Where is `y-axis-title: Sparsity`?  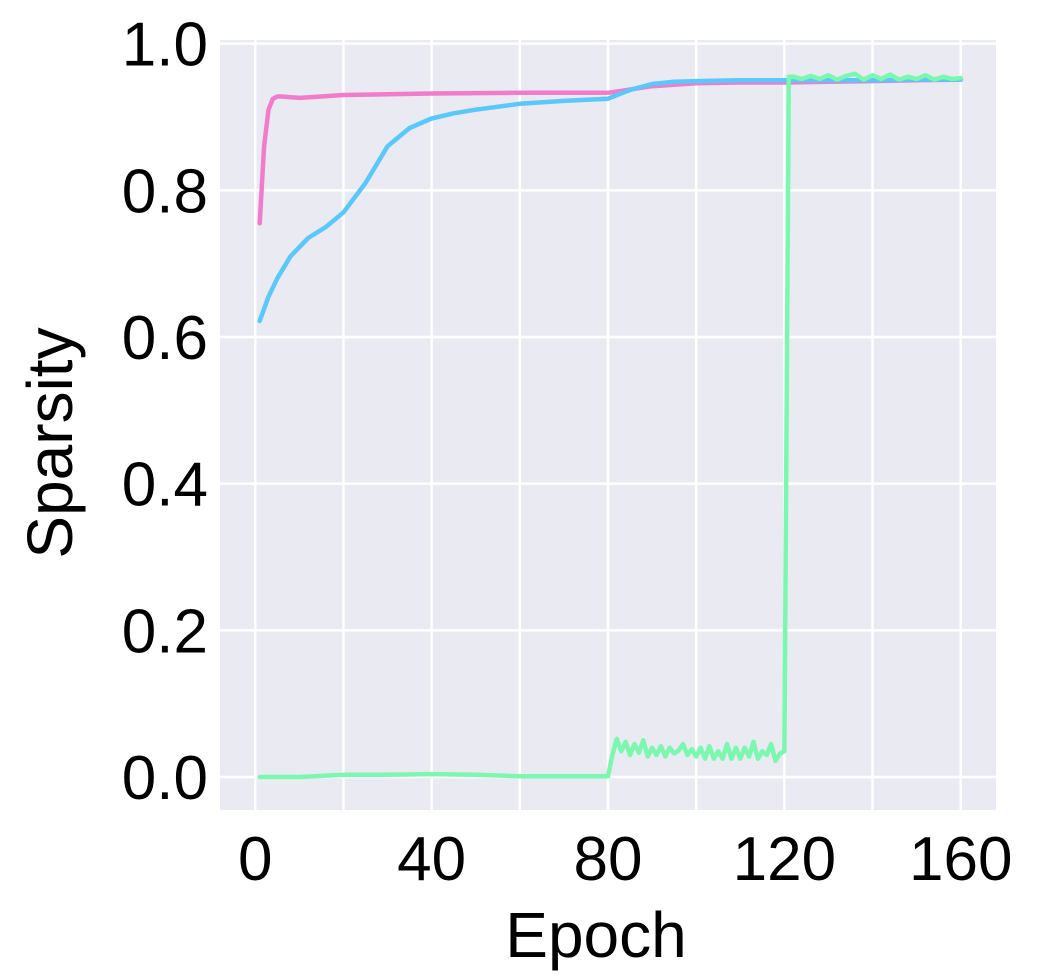 y-axis-title: Sparsity is located at coordinates (50, 442).